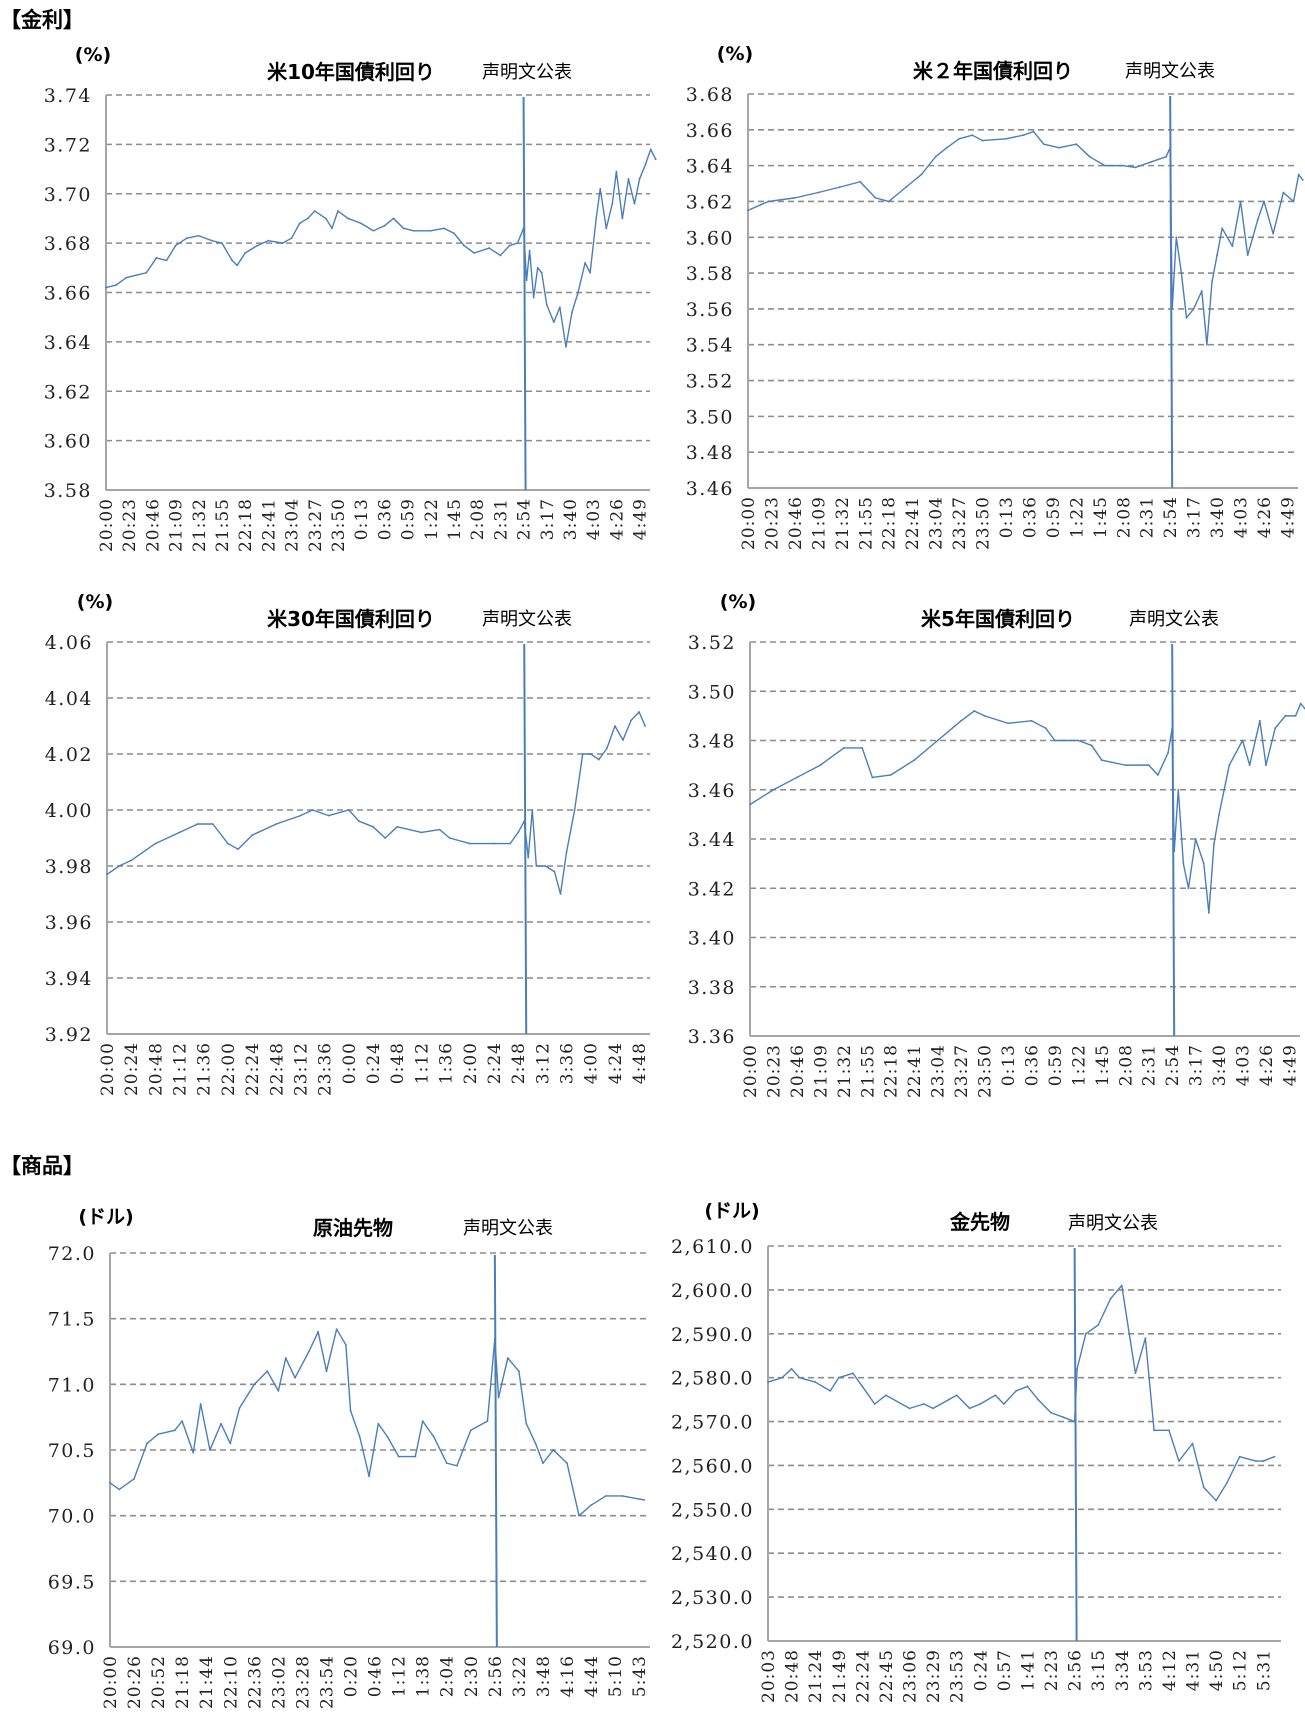 Image resolution: width=1305 pixels, height=1721 pixels. Describe the element at coordinates (1267, 1065) in the screenshot. I see `x-tick-label: 4:26` at that location.